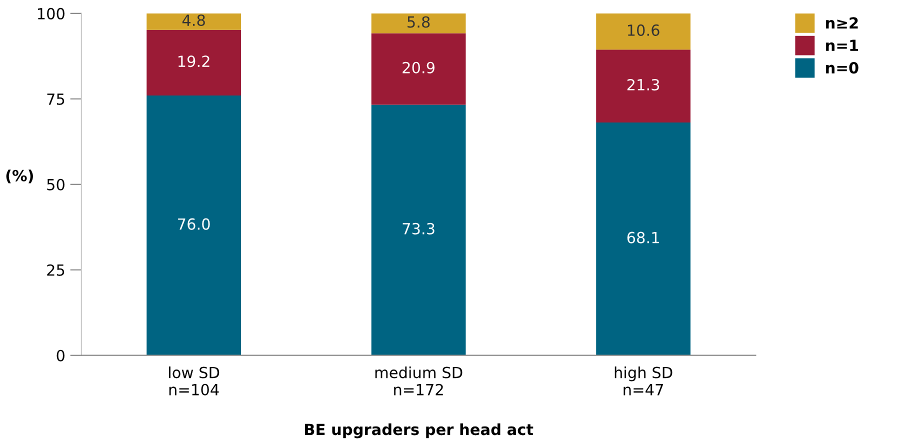  I want to click on x-tick-label: medium SD n=172, so click(418, 381).